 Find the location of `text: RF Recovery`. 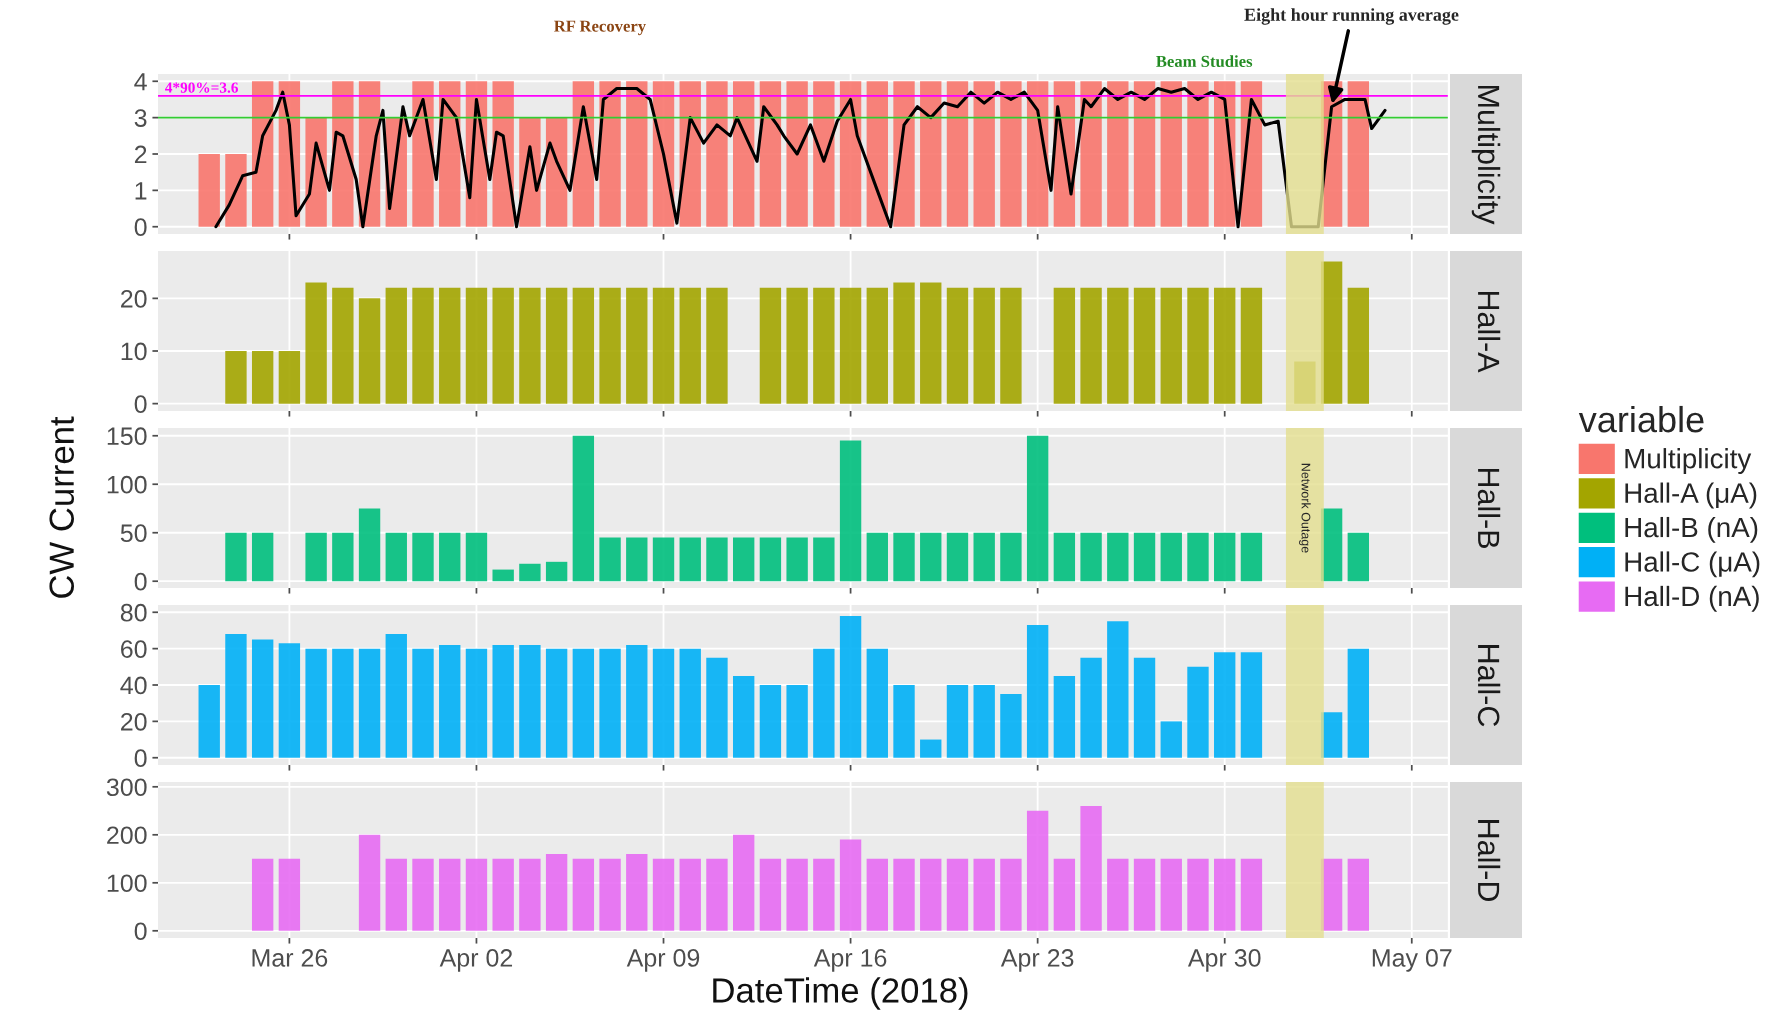

text: RF Recovery is located at coordinates (600, 28).